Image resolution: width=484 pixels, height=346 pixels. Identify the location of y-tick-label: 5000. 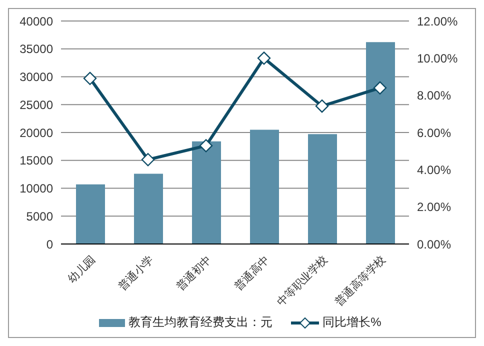
(40, 216).